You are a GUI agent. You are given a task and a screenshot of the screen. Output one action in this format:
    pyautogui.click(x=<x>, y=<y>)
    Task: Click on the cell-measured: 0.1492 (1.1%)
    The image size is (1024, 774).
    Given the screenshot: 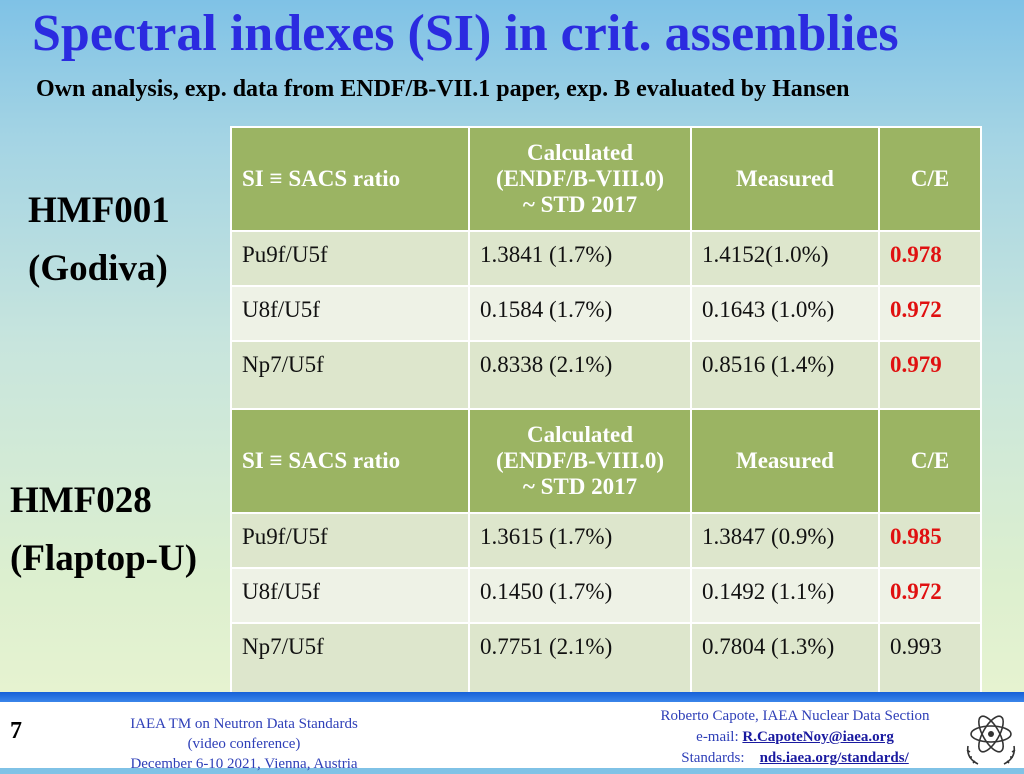 What is the action you would take?
    pyautogui.click(x=785, y=595)
    